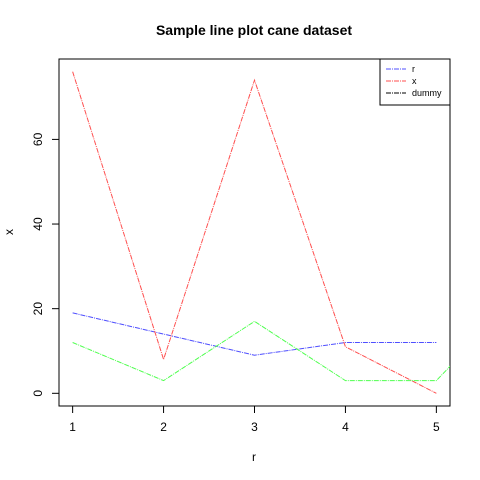 This screenshot has height=480, width=480. I want to click on y-tick-label-20: 20, so click(38, 309).